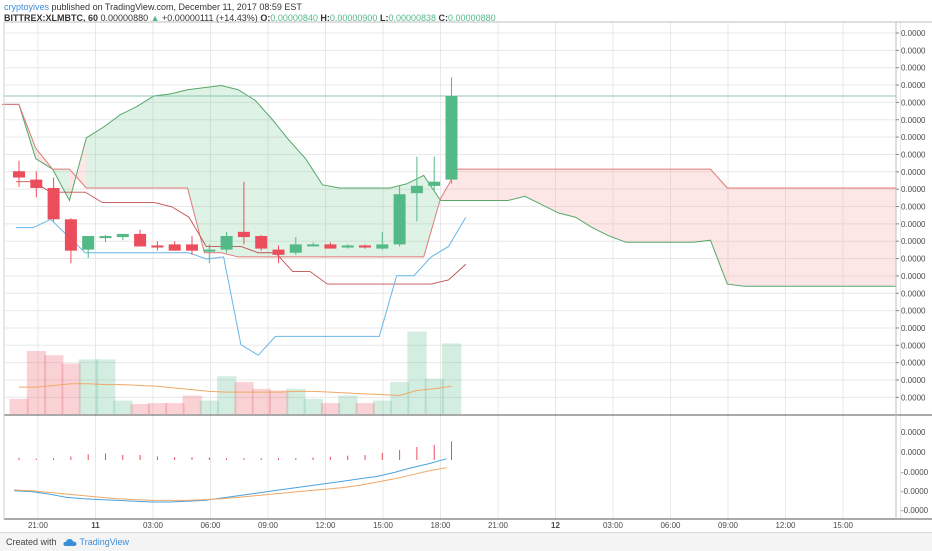  Describe the element at coordinates (210, 18) in the screenshot. I see `price-change: +0.00000111 (+14.43%)` at that location.